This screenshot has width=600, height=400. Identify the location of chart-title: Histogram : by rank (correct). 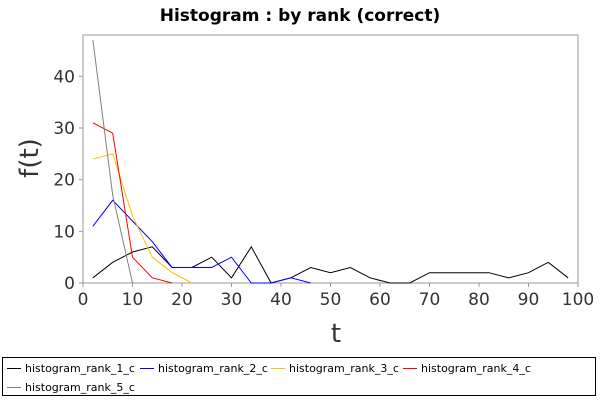
(300, 16).